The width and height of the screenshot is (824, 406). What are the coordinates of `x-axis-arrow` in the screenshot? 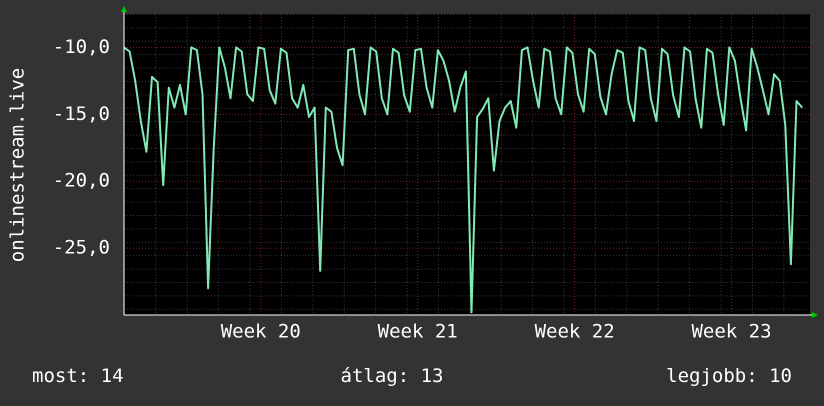 It's located at (815, 315).